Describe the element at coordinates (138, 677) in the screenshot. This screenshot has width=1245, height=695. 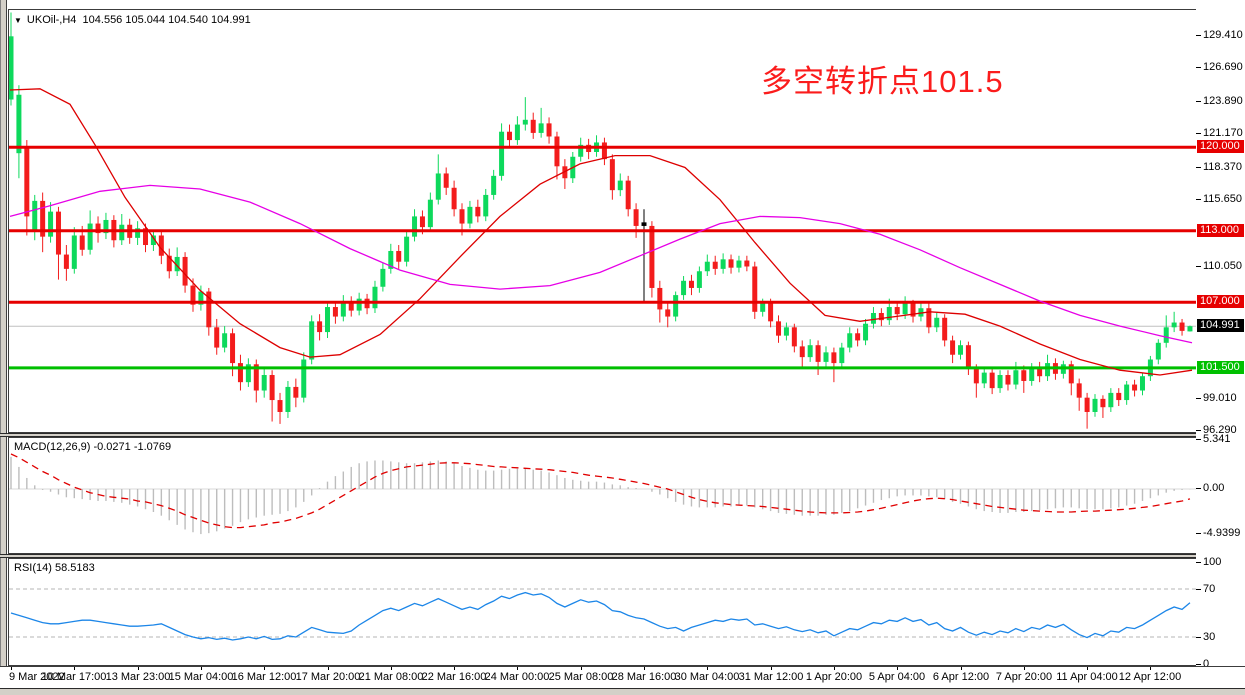
I see `date-axis-label: 13 Mar 23:00` at that location.